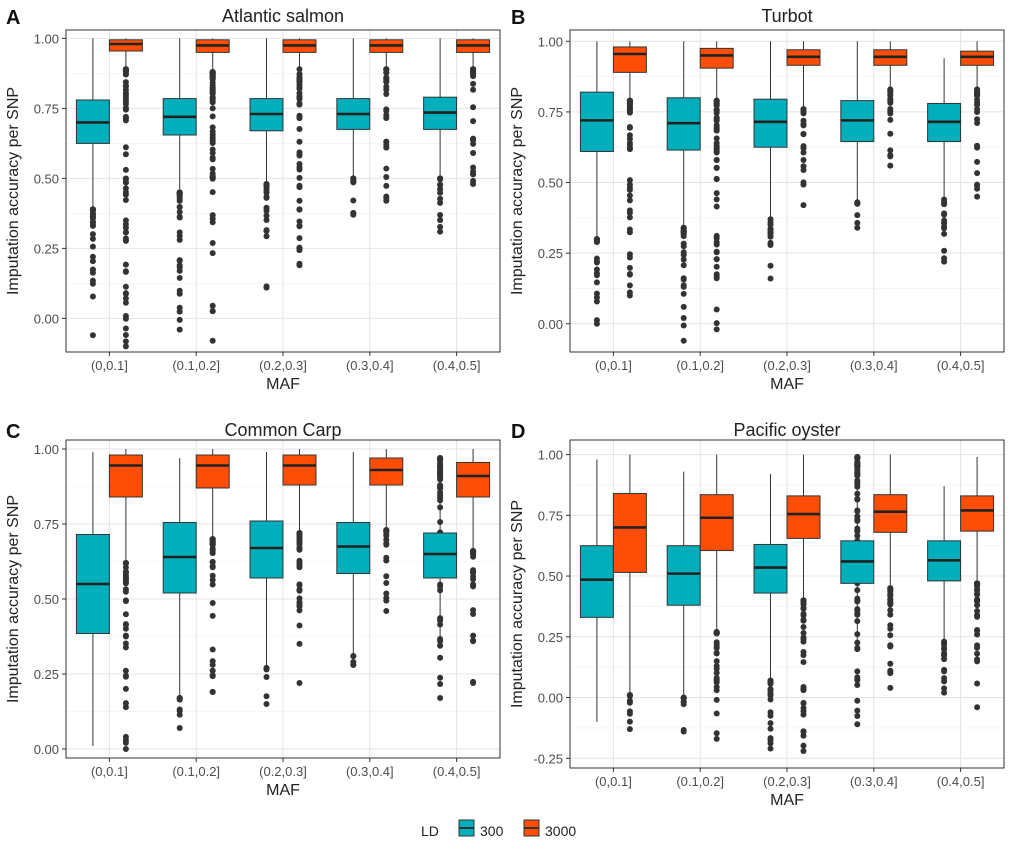  I want to click on panel-title: Pacific oyster, so click(786, 430).